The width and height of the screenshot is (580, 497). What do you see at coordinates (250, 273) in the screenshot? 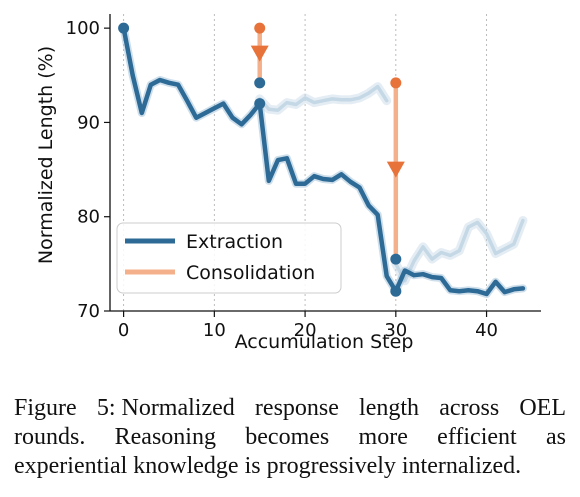
I see `legend-label-consolidation: Consolidation` at bounding box center [250, 273].